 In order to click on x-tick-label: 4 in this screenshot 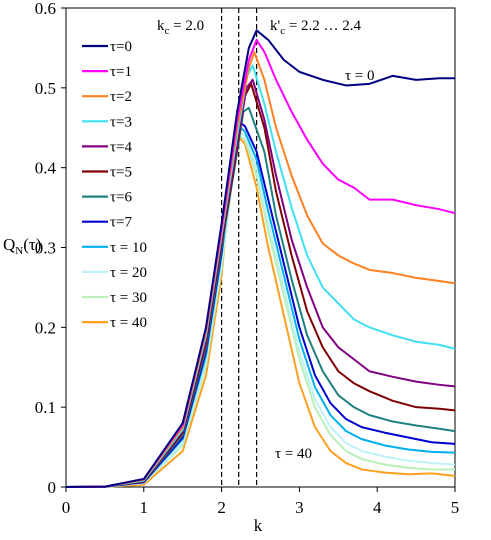, I will do `click(377, 507)`.